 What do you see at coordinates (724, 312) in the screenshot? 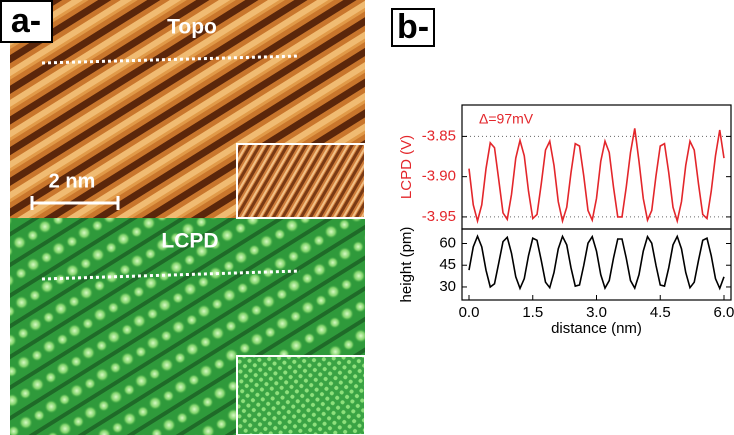
I see `x-tick-label: 6.0` at bounding box center [724, 312].